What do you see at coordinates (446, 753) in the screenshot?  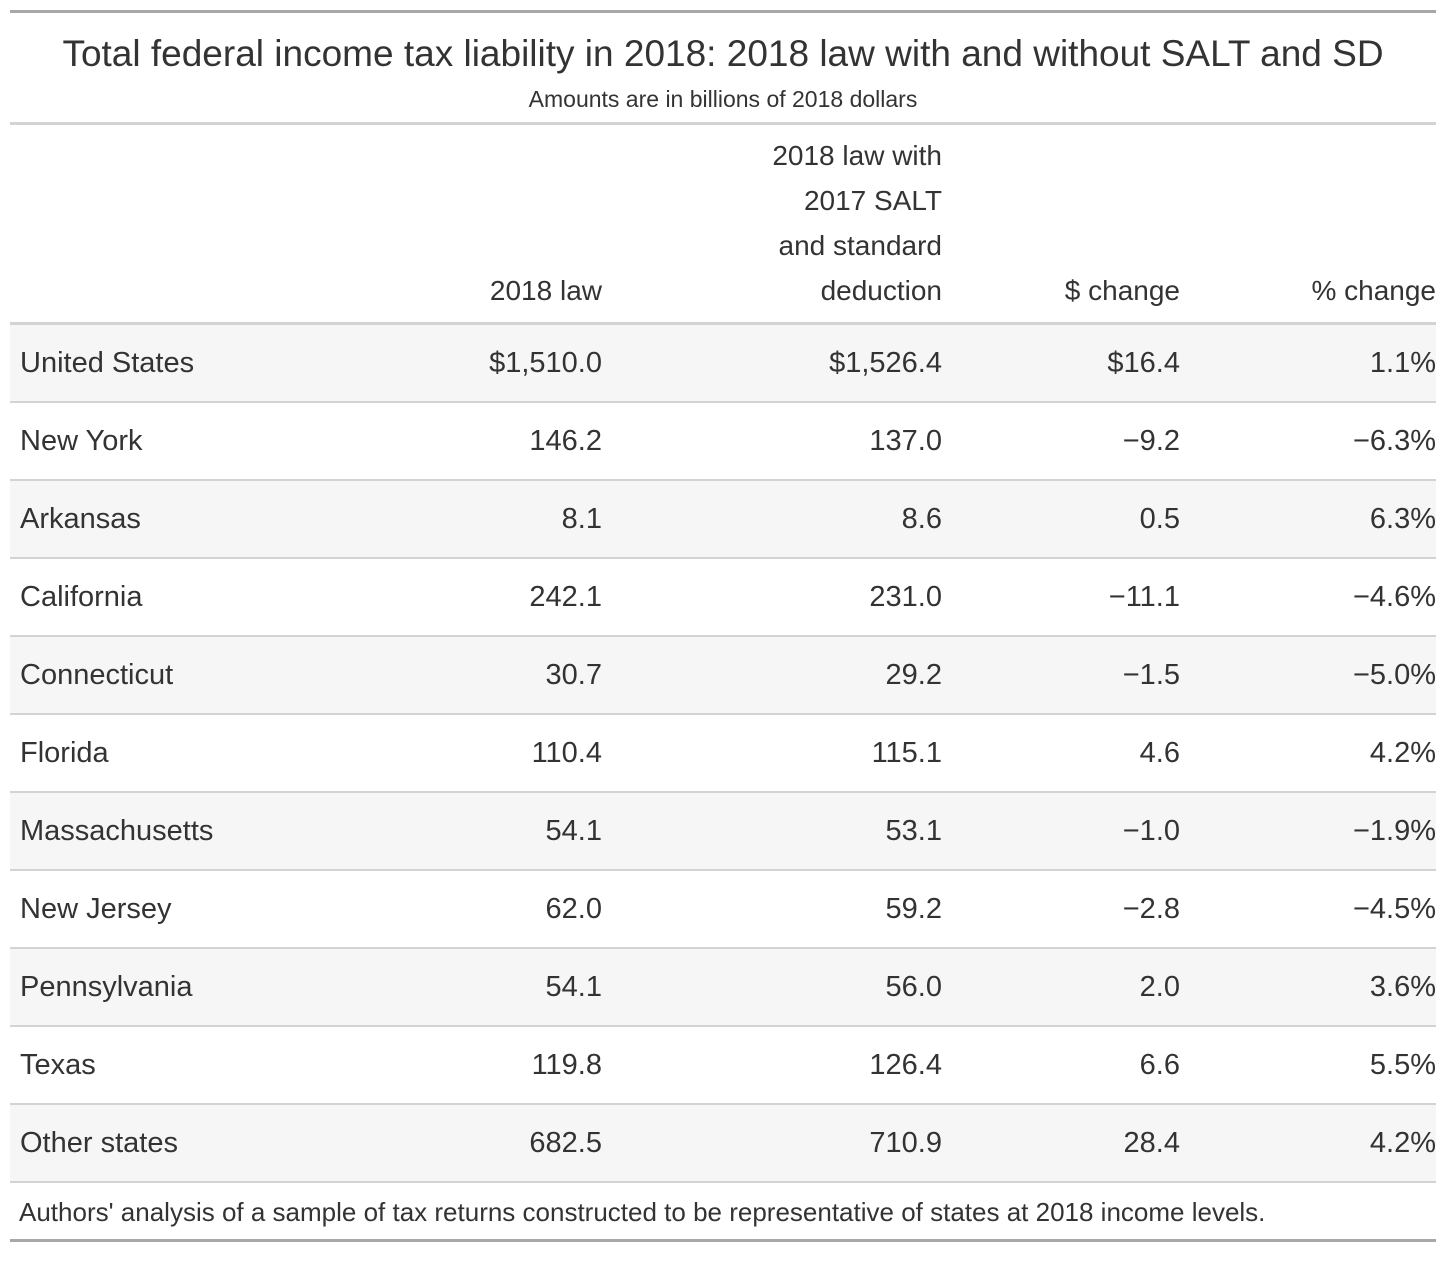 I see `cell-2018-law: 110.4` at bounding box center [446, 753].